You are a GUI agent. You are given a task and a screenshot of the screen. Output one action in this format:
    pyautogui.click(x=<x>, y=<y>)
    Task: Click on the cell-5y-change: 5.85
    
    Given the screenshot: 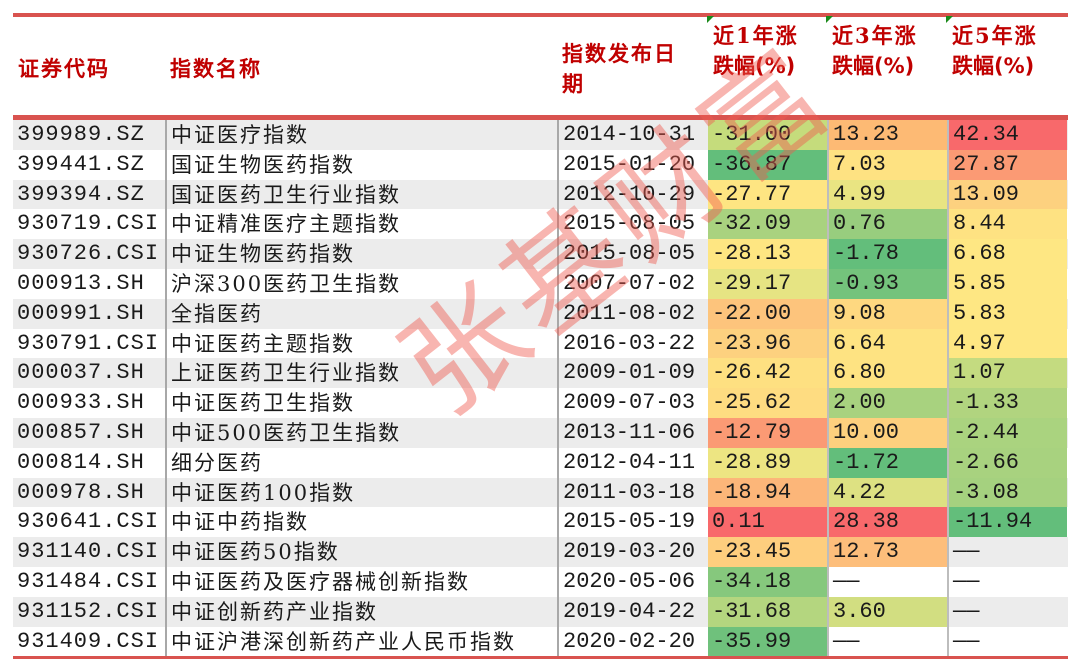 What is the action you would take?
    pyautogui.click(x=1007, y=283)
    